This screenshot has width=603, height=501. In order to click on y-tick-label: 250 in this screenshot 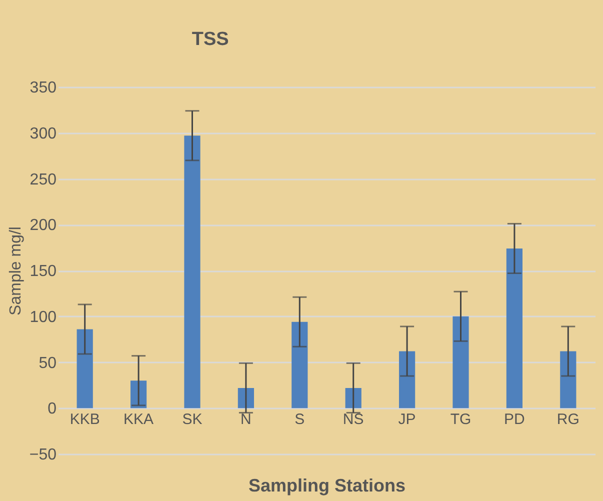, I will do `click(43, 179)`.